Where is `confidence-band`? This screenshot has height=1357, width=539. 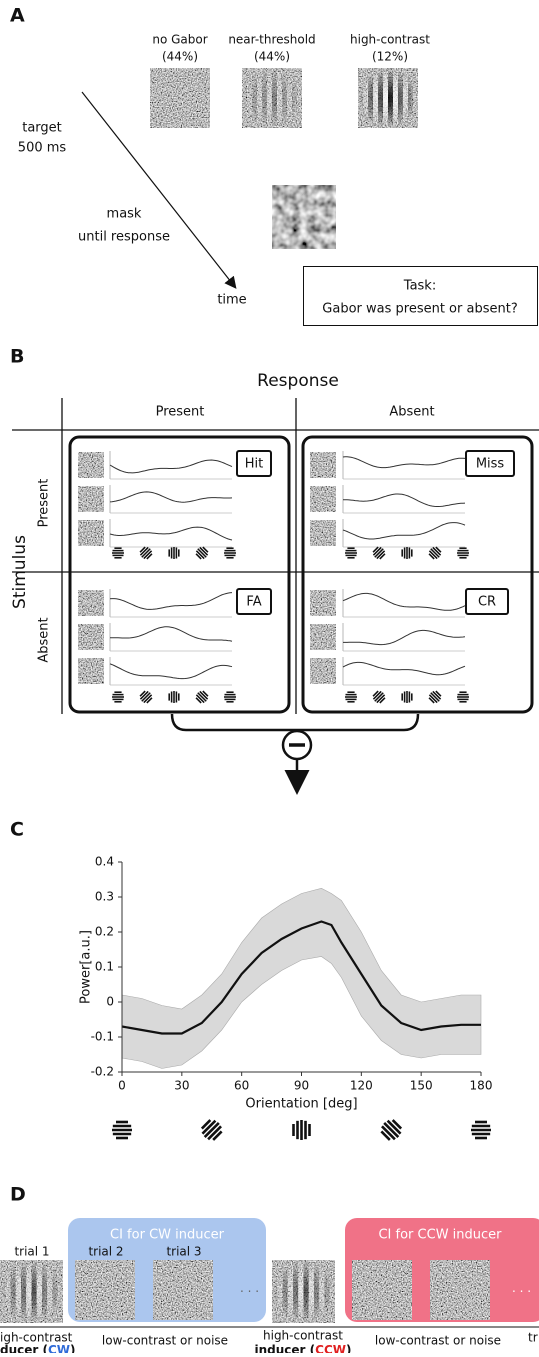
confidence-band is located at coordinates (301, 978).